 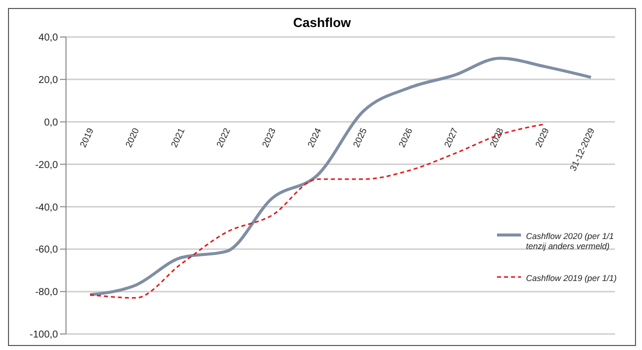 I want to click on x-tick-label: 2020, so click(x=132, y=137).